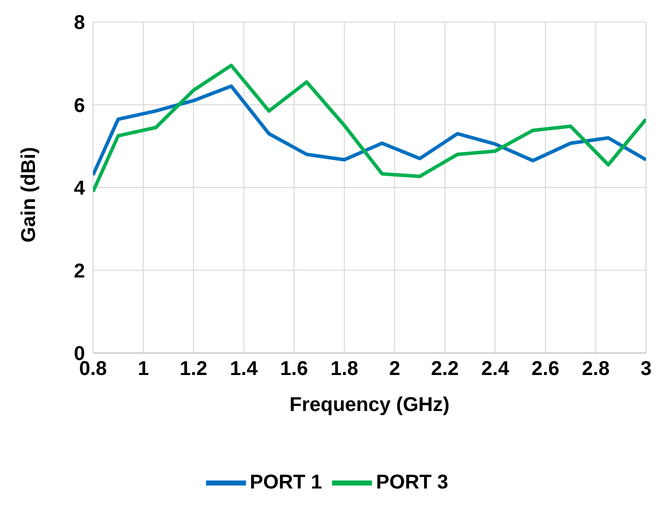  I want to click on x-tick-label: 2.8, so click(596, 369).